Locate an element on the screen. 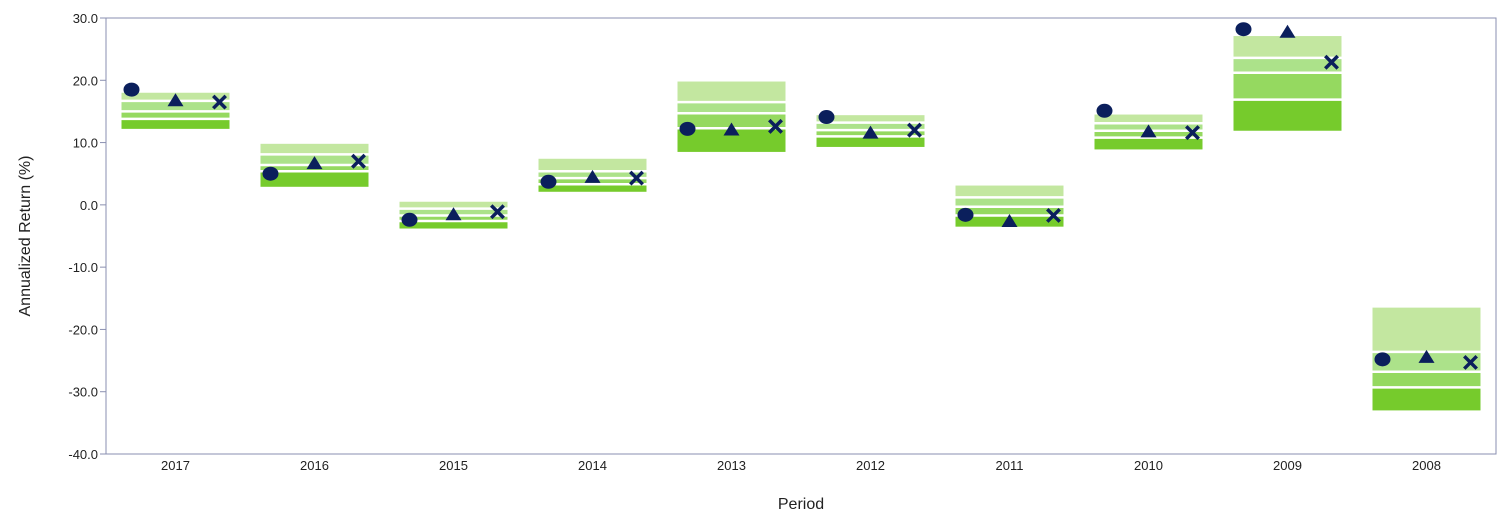 This screenshot has width=1501, height=513. y-tick-label: -40.0 is located at coordinates (83, 454).